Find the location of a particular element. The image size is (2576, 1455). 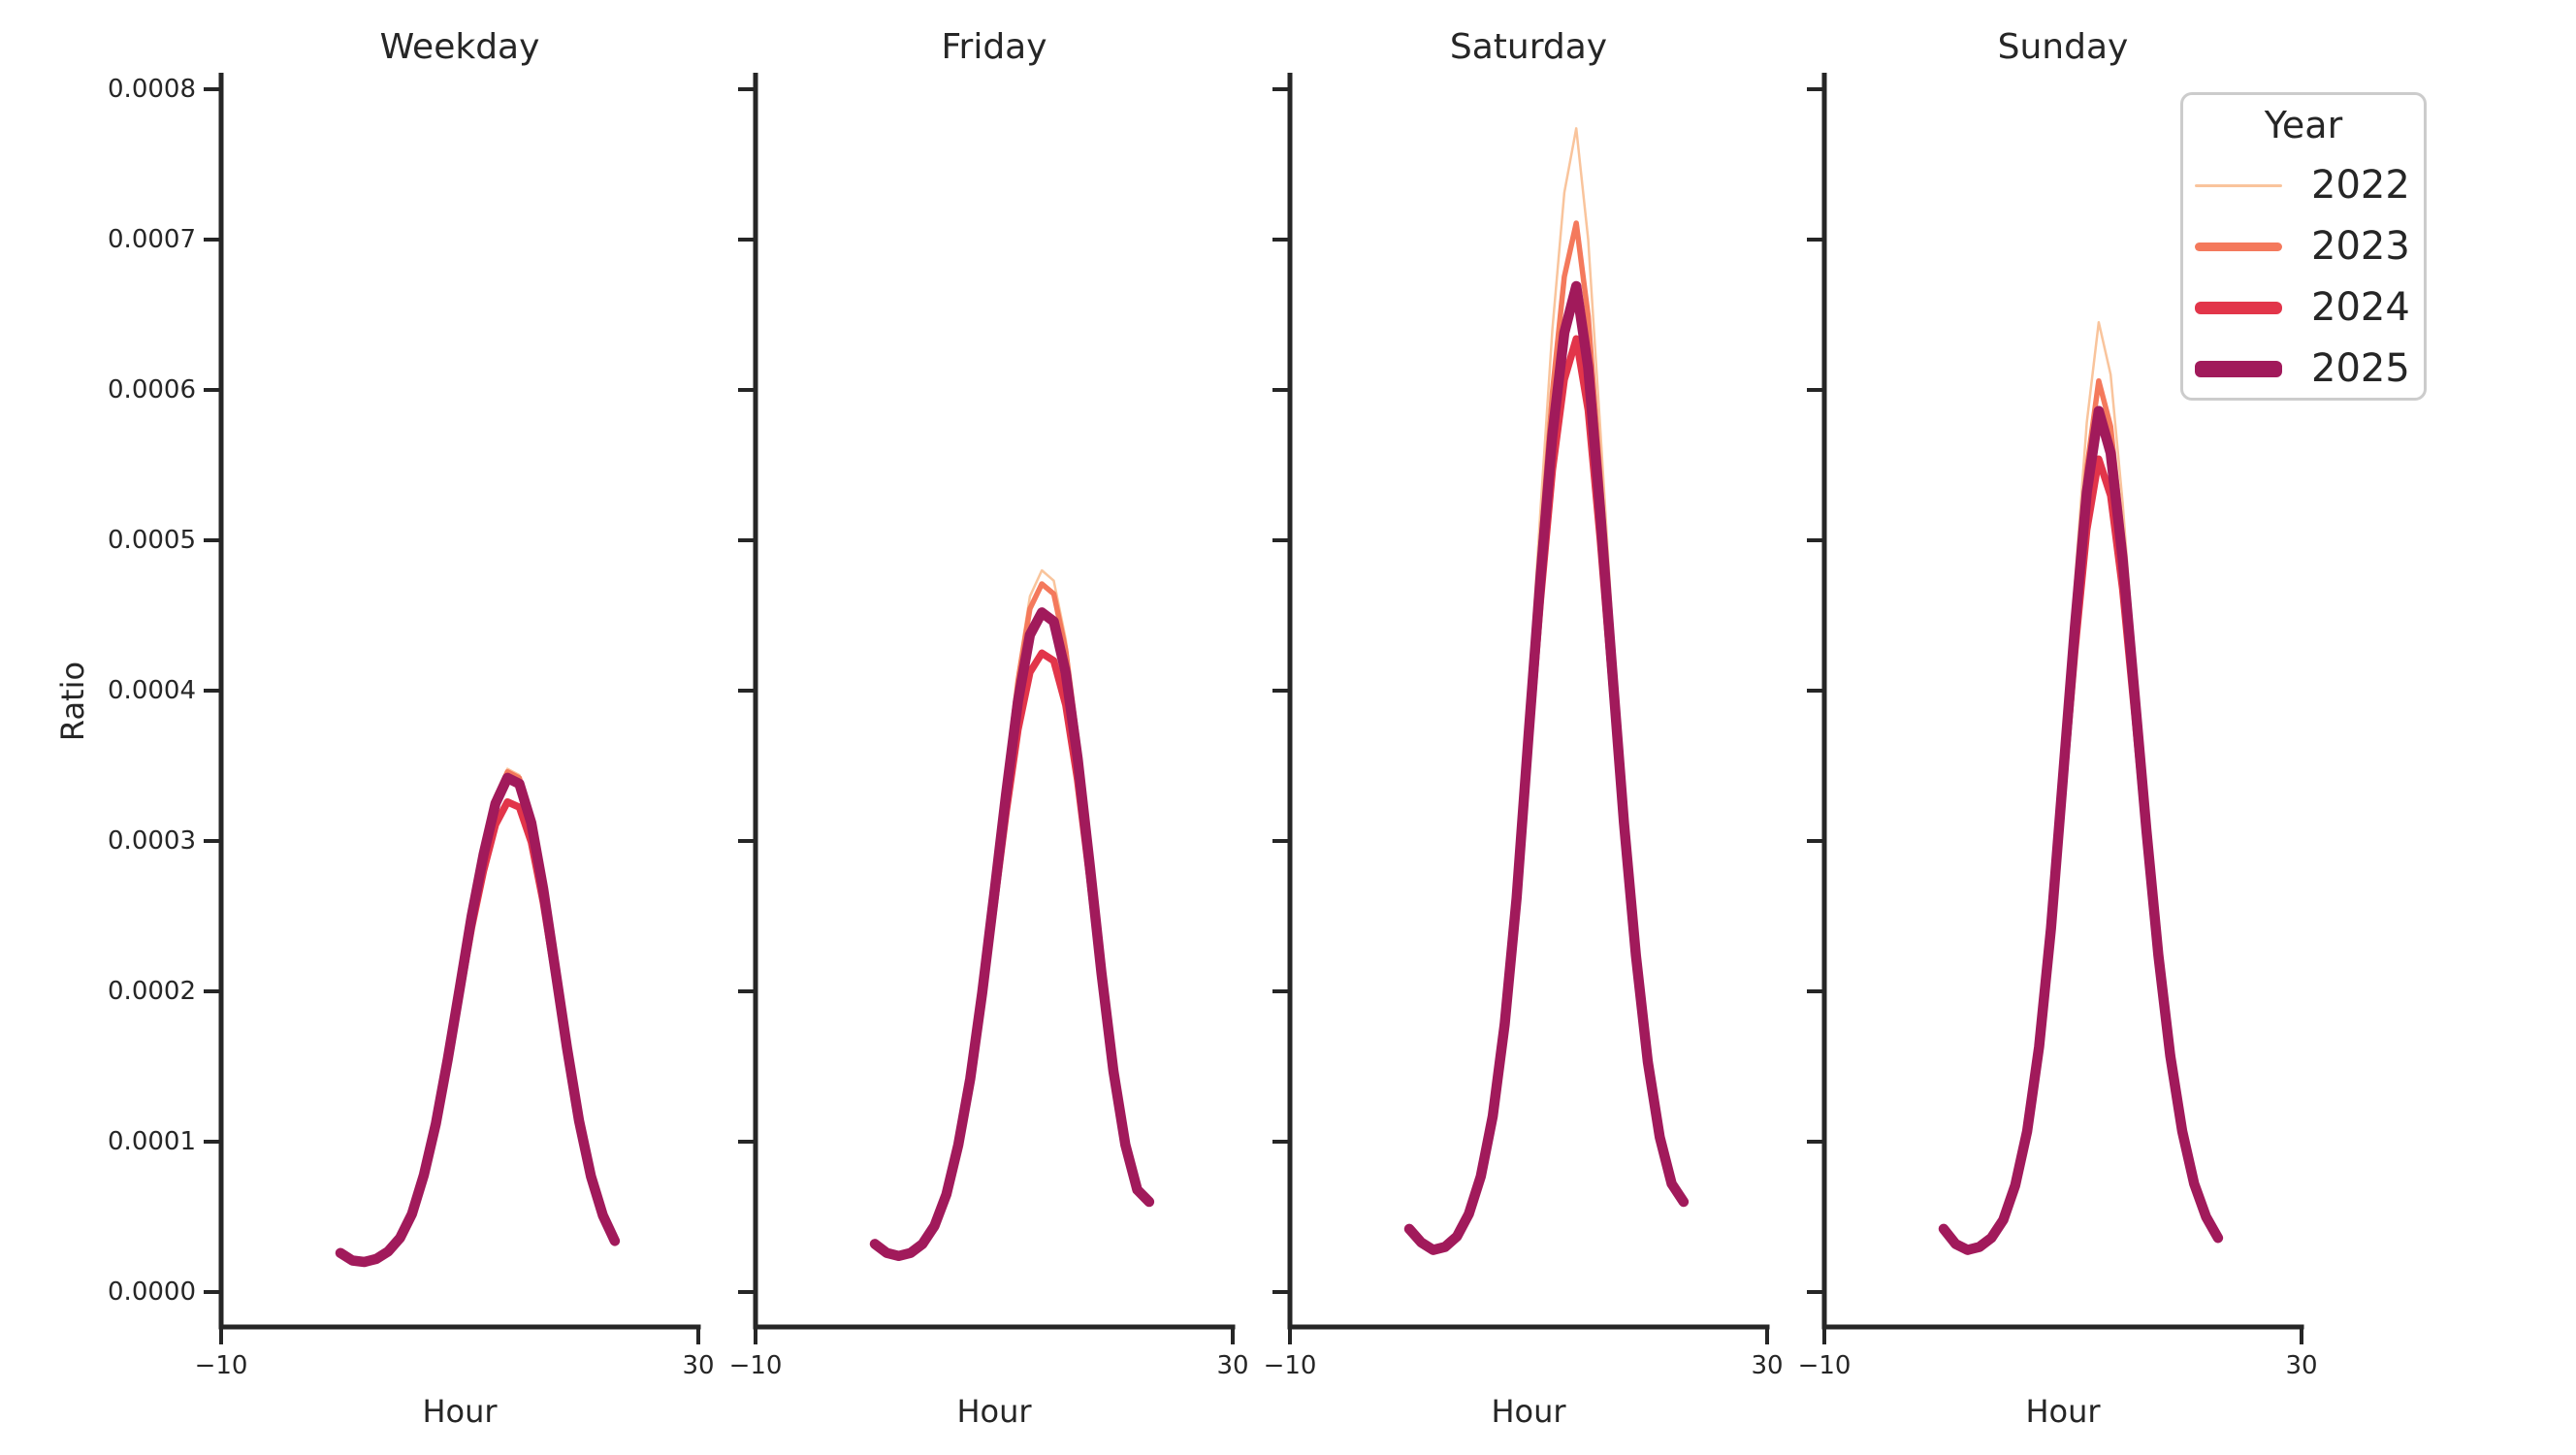

panel-2-x-axis-label: Hour is located at coordinates (1528, 1411).